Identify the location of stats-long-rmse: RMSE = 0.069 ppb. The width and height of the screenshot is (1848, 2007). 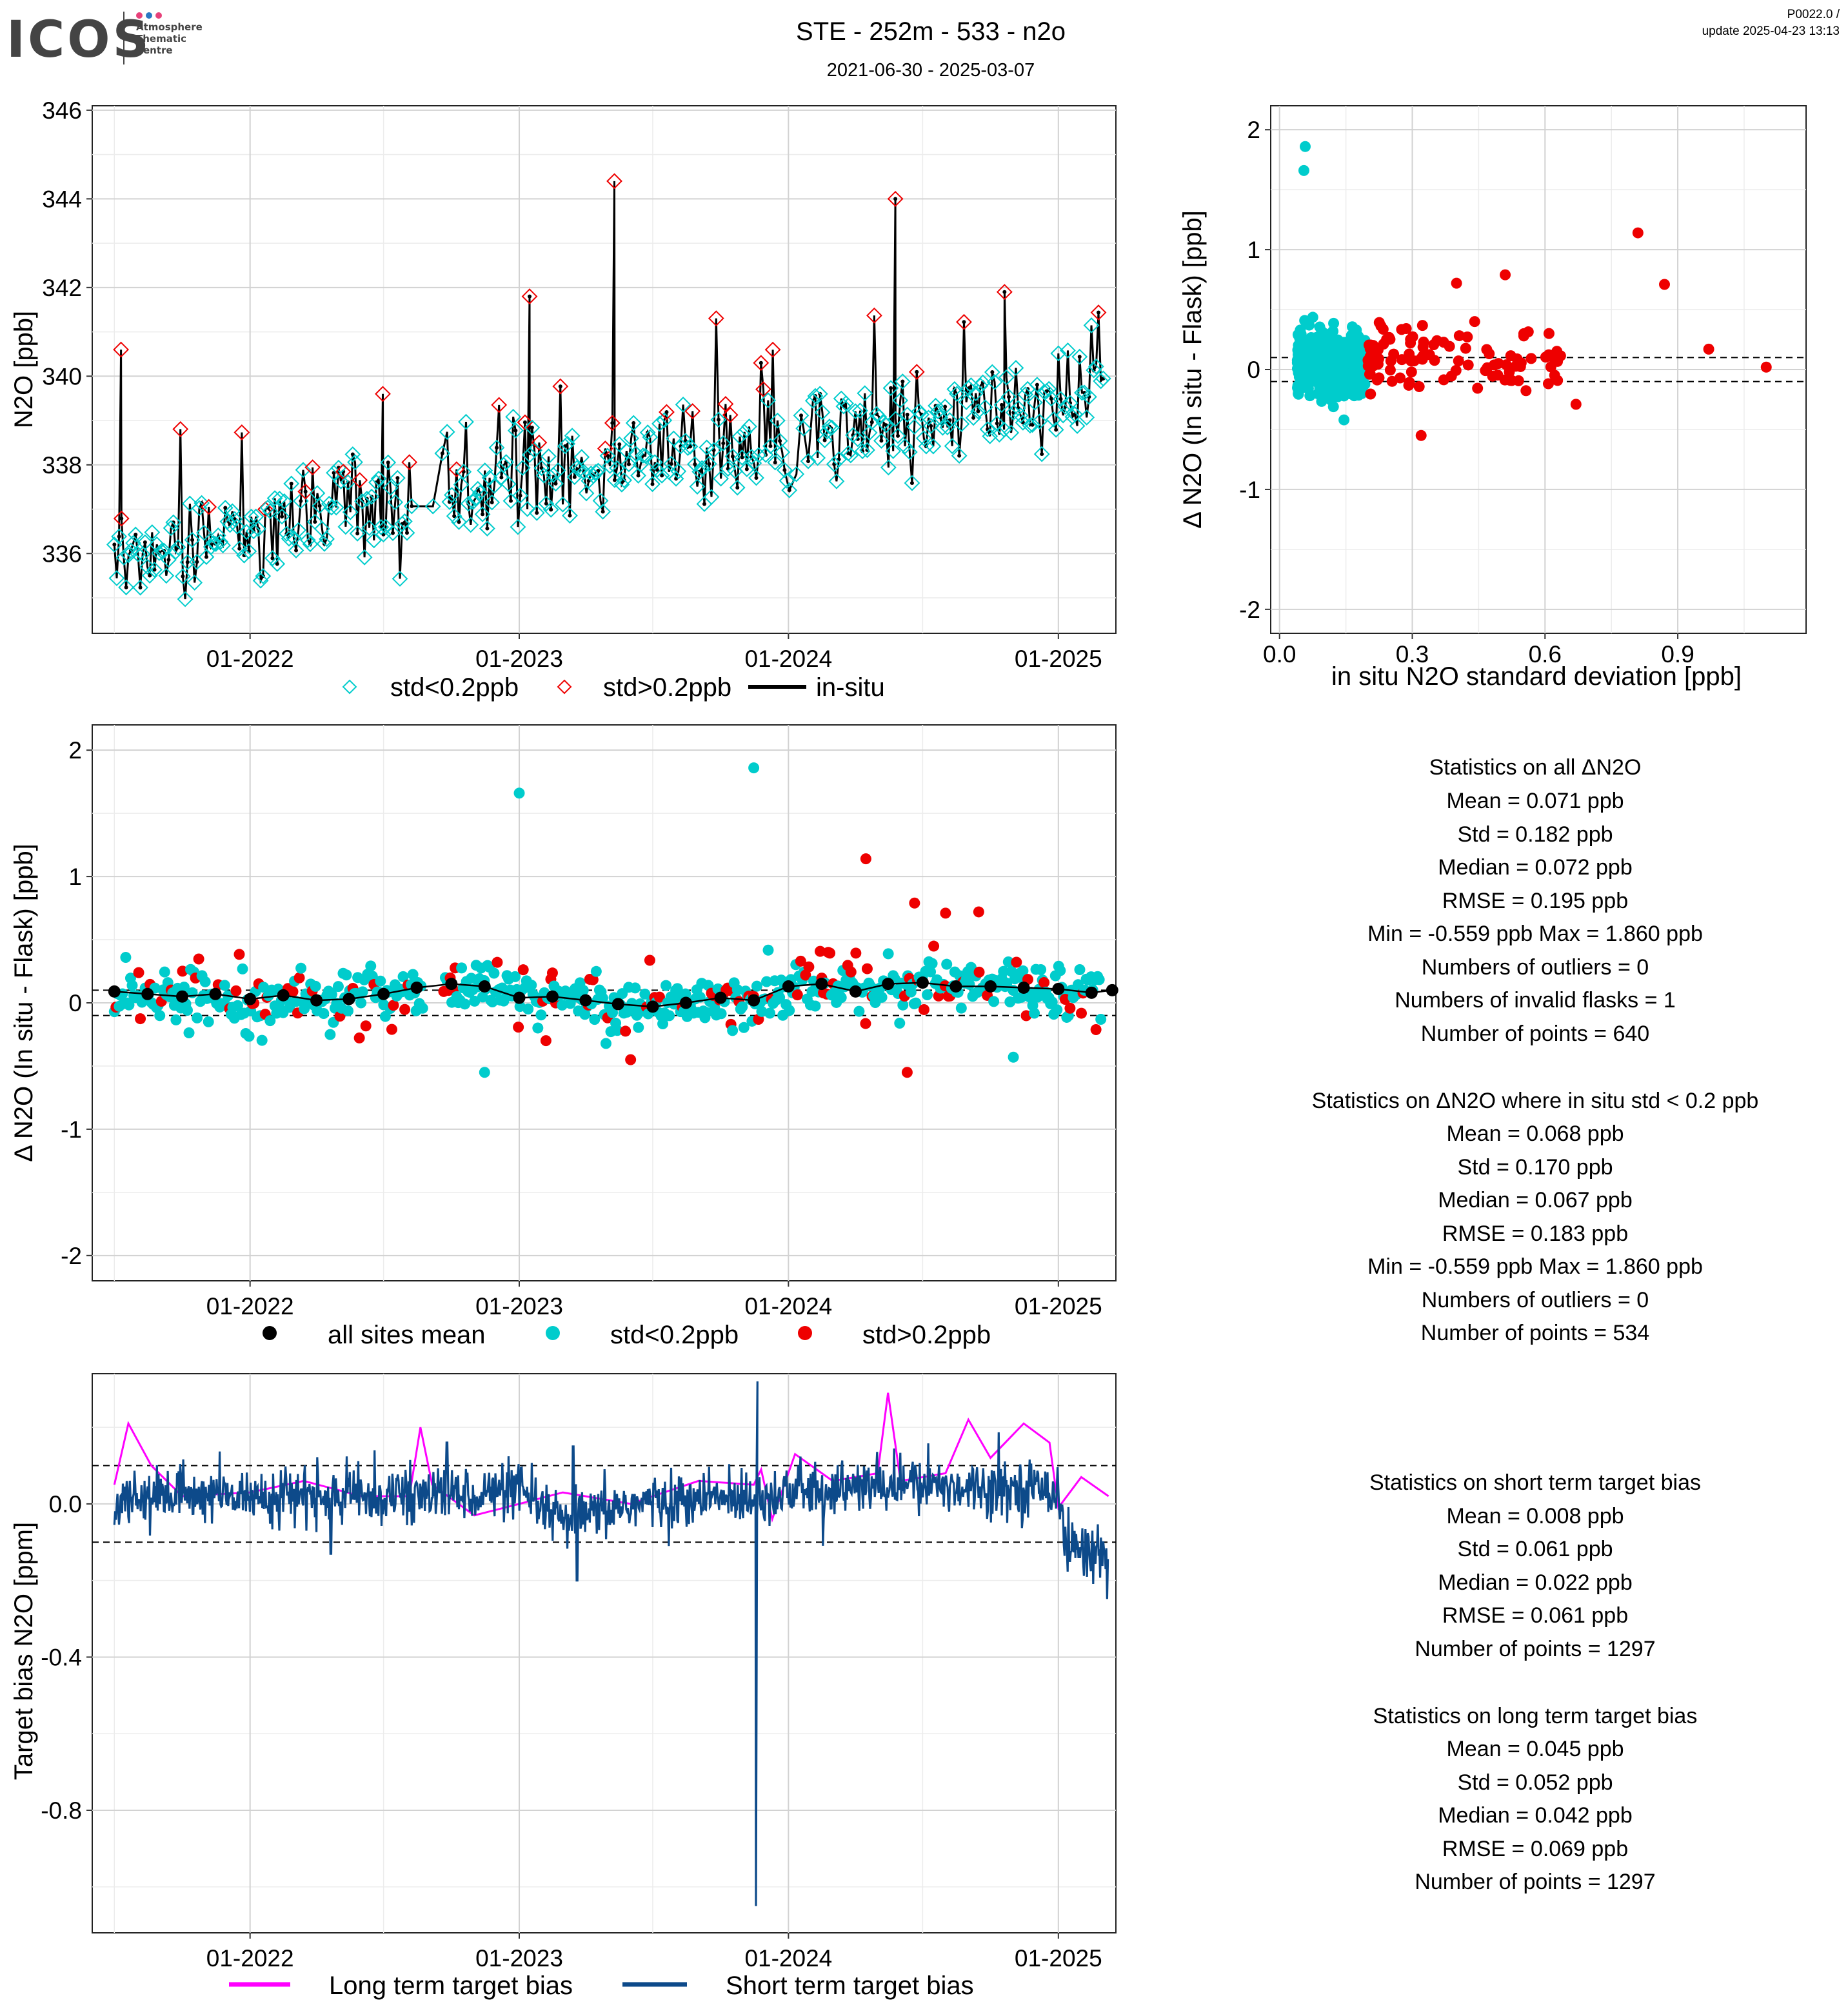
(1535, 1849).